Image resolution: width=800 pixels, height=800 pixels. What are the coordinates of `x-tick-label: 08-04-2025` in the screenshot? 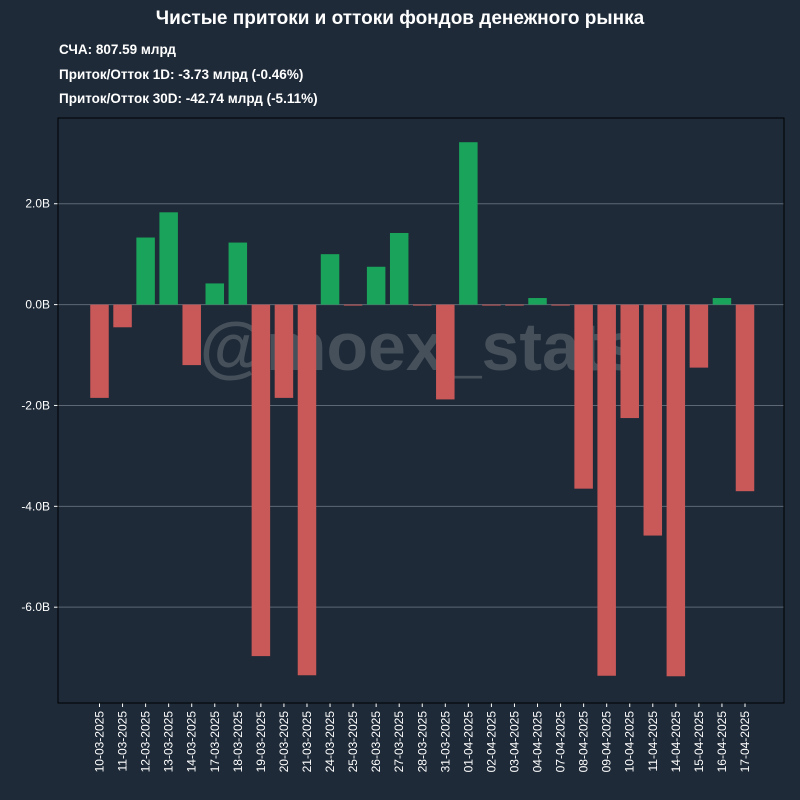 It's located at (584, 742).